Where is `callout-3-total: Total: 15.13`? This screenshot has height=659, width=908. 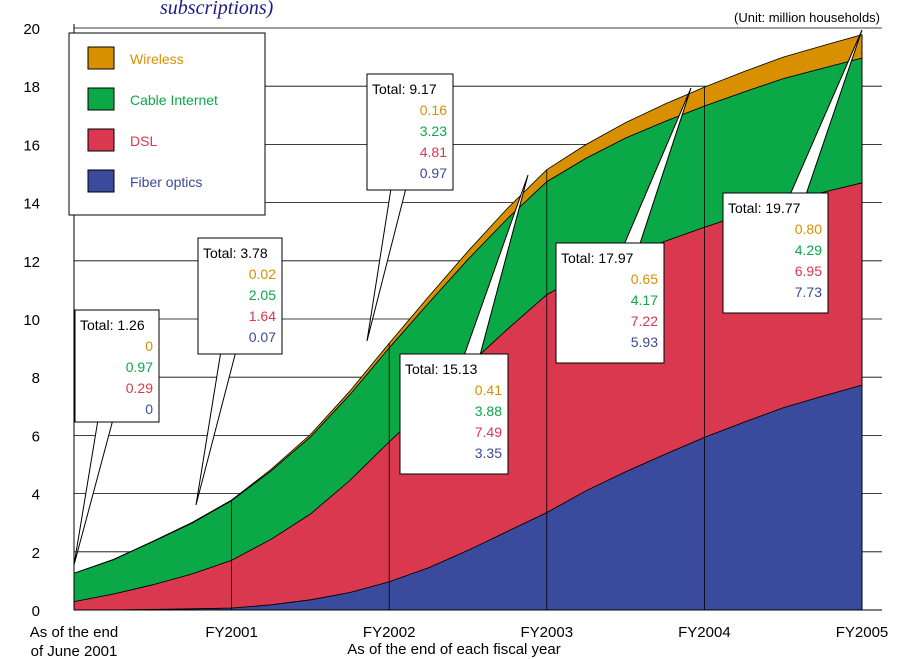 callout-3-total: Total: 15.13 is located at coordinates (441, 369).